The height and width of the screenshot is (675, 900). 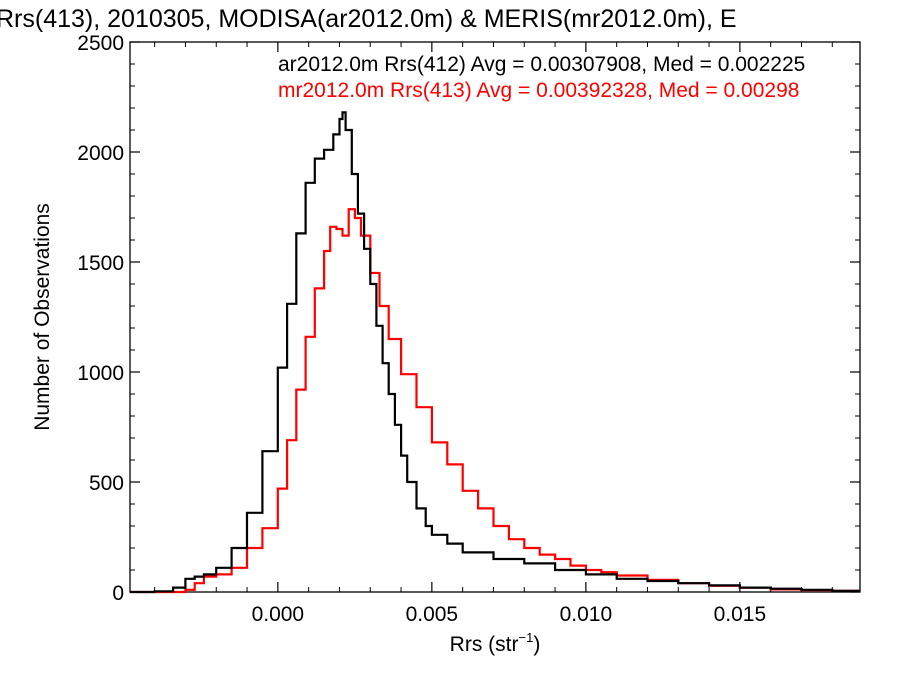 I want to click on y-tick-label: 2500, so click(x=100, y=43).